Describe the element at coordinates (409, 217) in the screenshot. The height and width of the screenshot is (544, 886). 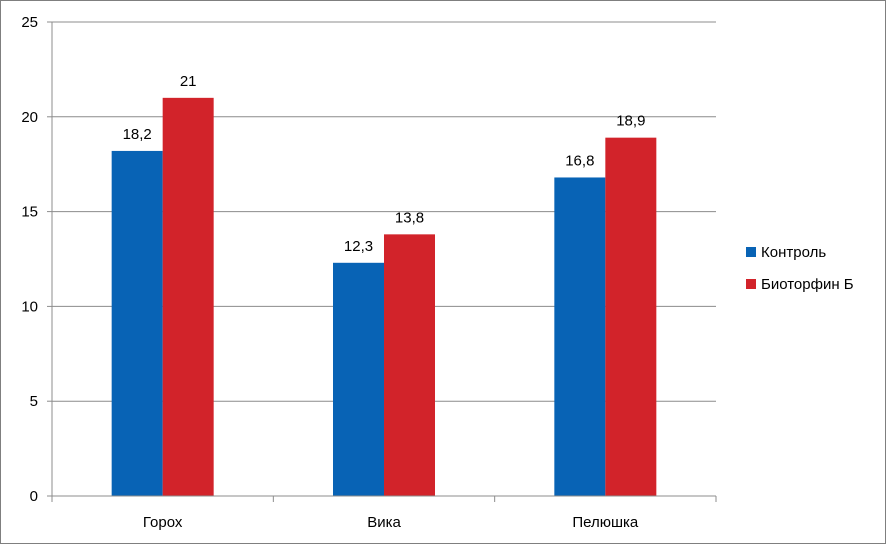
I see `data-label: 13,8` at that location.